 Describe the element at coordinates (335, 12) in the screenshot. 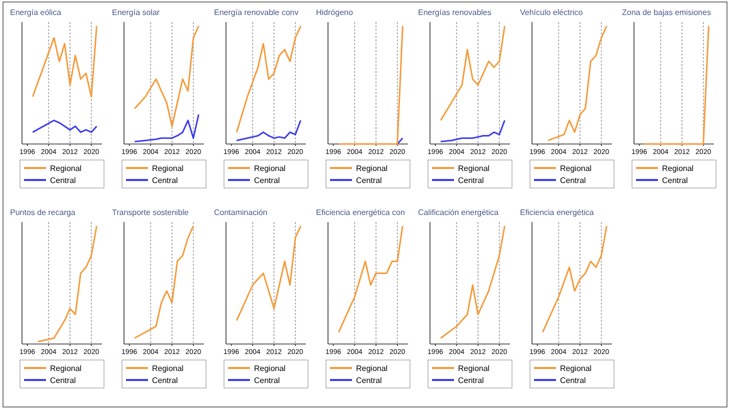

I see `chart-title: Hidrógeno` at that location.